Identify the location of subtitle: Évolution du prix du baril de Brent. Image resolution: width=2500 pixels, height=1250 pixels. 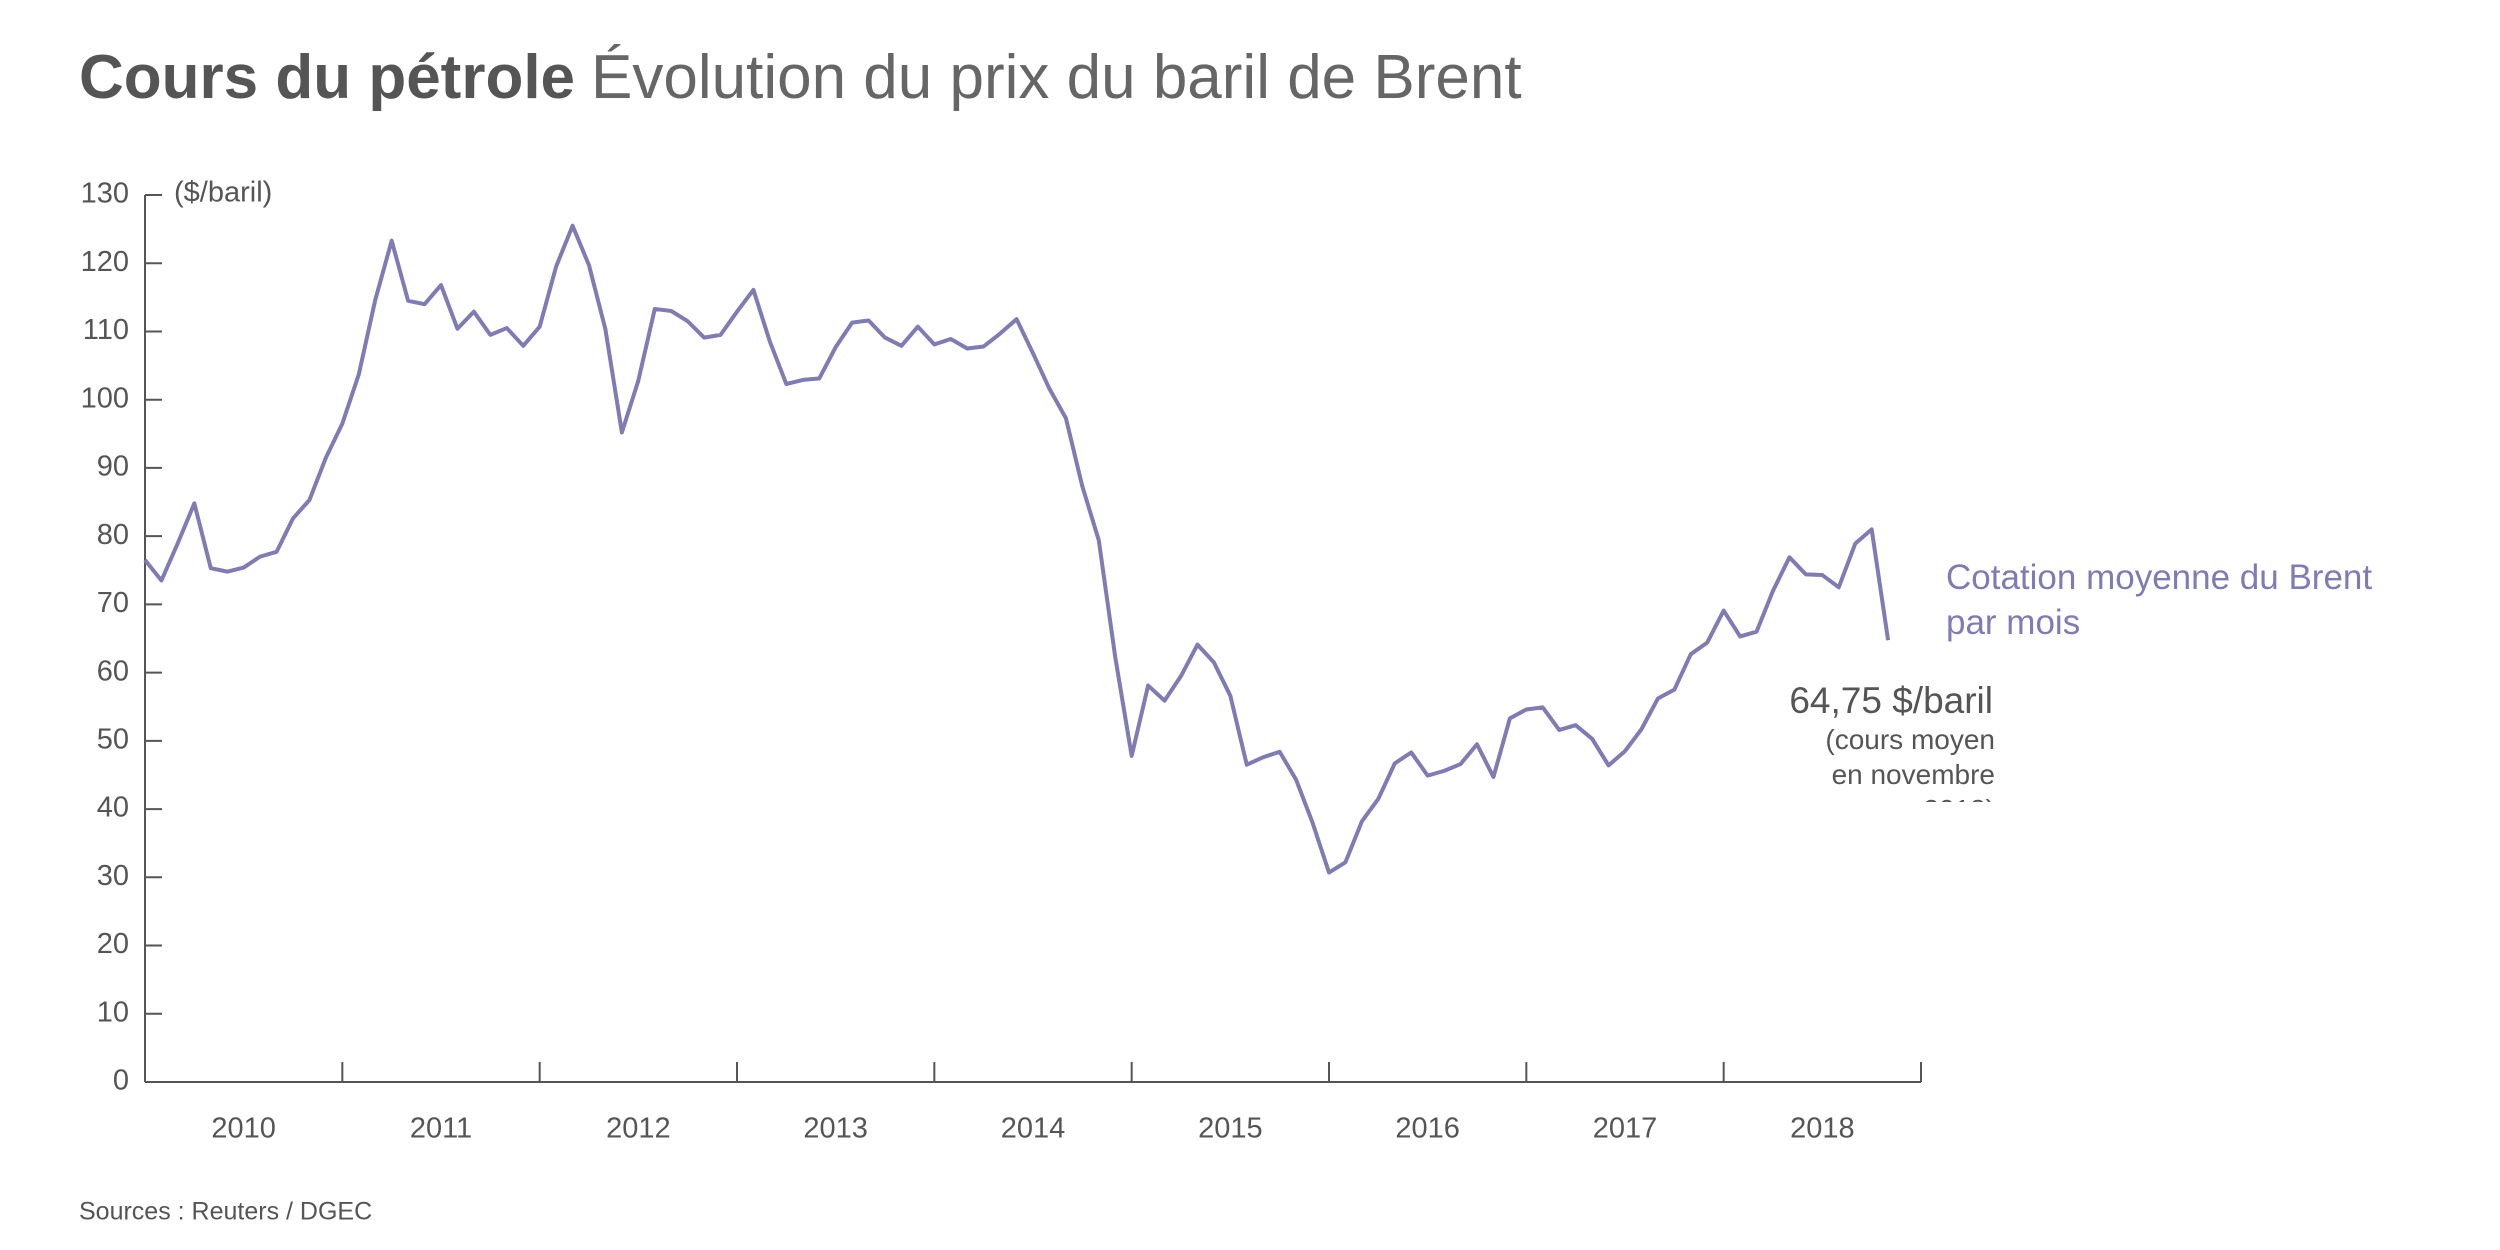
(1056, 77).